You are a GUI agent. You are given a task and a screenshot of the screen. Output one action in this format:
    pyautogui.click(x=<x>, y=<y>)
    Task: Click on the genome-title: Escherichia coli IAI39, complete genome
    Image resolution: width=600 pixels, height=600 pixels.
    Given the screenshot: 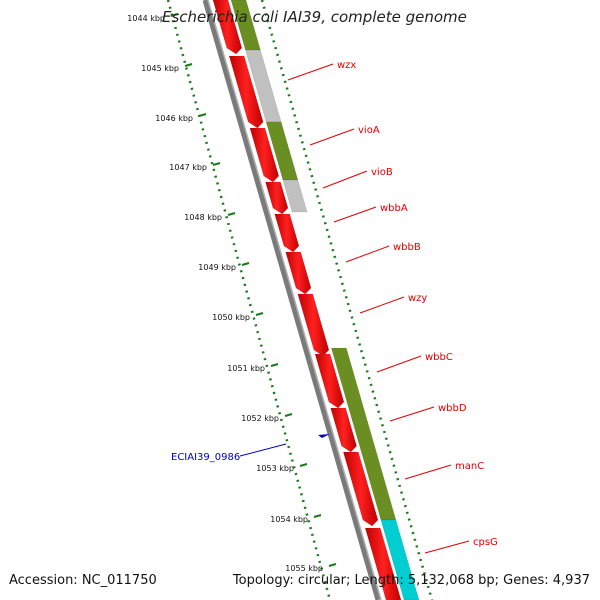 What is the action you would take?
    pyautogui.click(x=314, y=17)
    